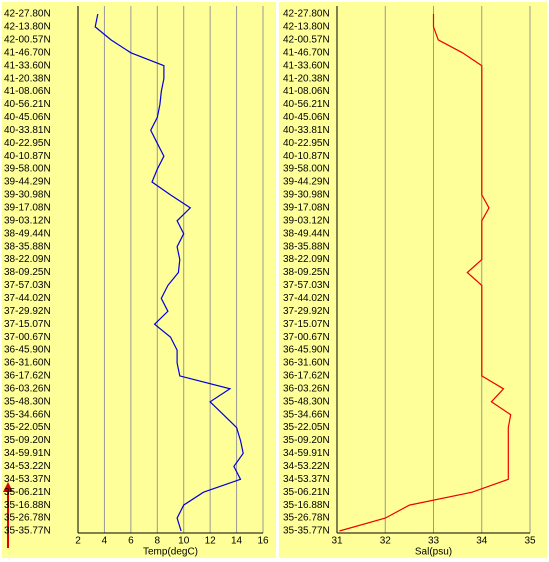 Image resolution: width=549 pixels, height=562 pixels. Describe the element at coordinates (27, 117) in the screenshot. I see `y-tick-label: 40-45.06N` at that location.